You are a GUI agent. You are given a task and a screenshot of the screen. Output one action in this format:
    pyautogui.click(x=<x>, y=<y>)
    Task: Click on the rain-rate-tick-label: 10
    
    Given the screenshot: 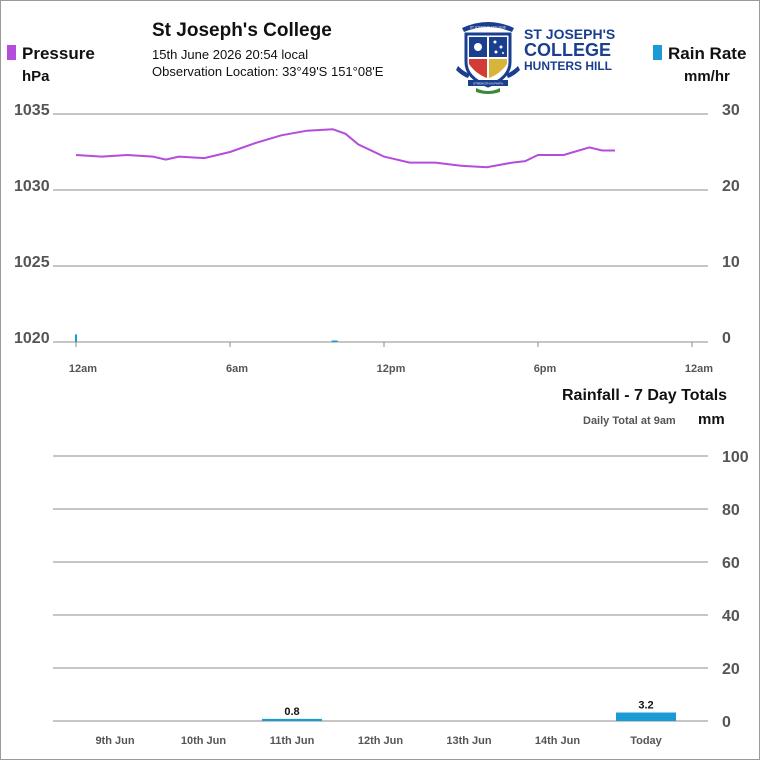 What is the action you would take?
    pyautogui.click(x=731, y=262)
    